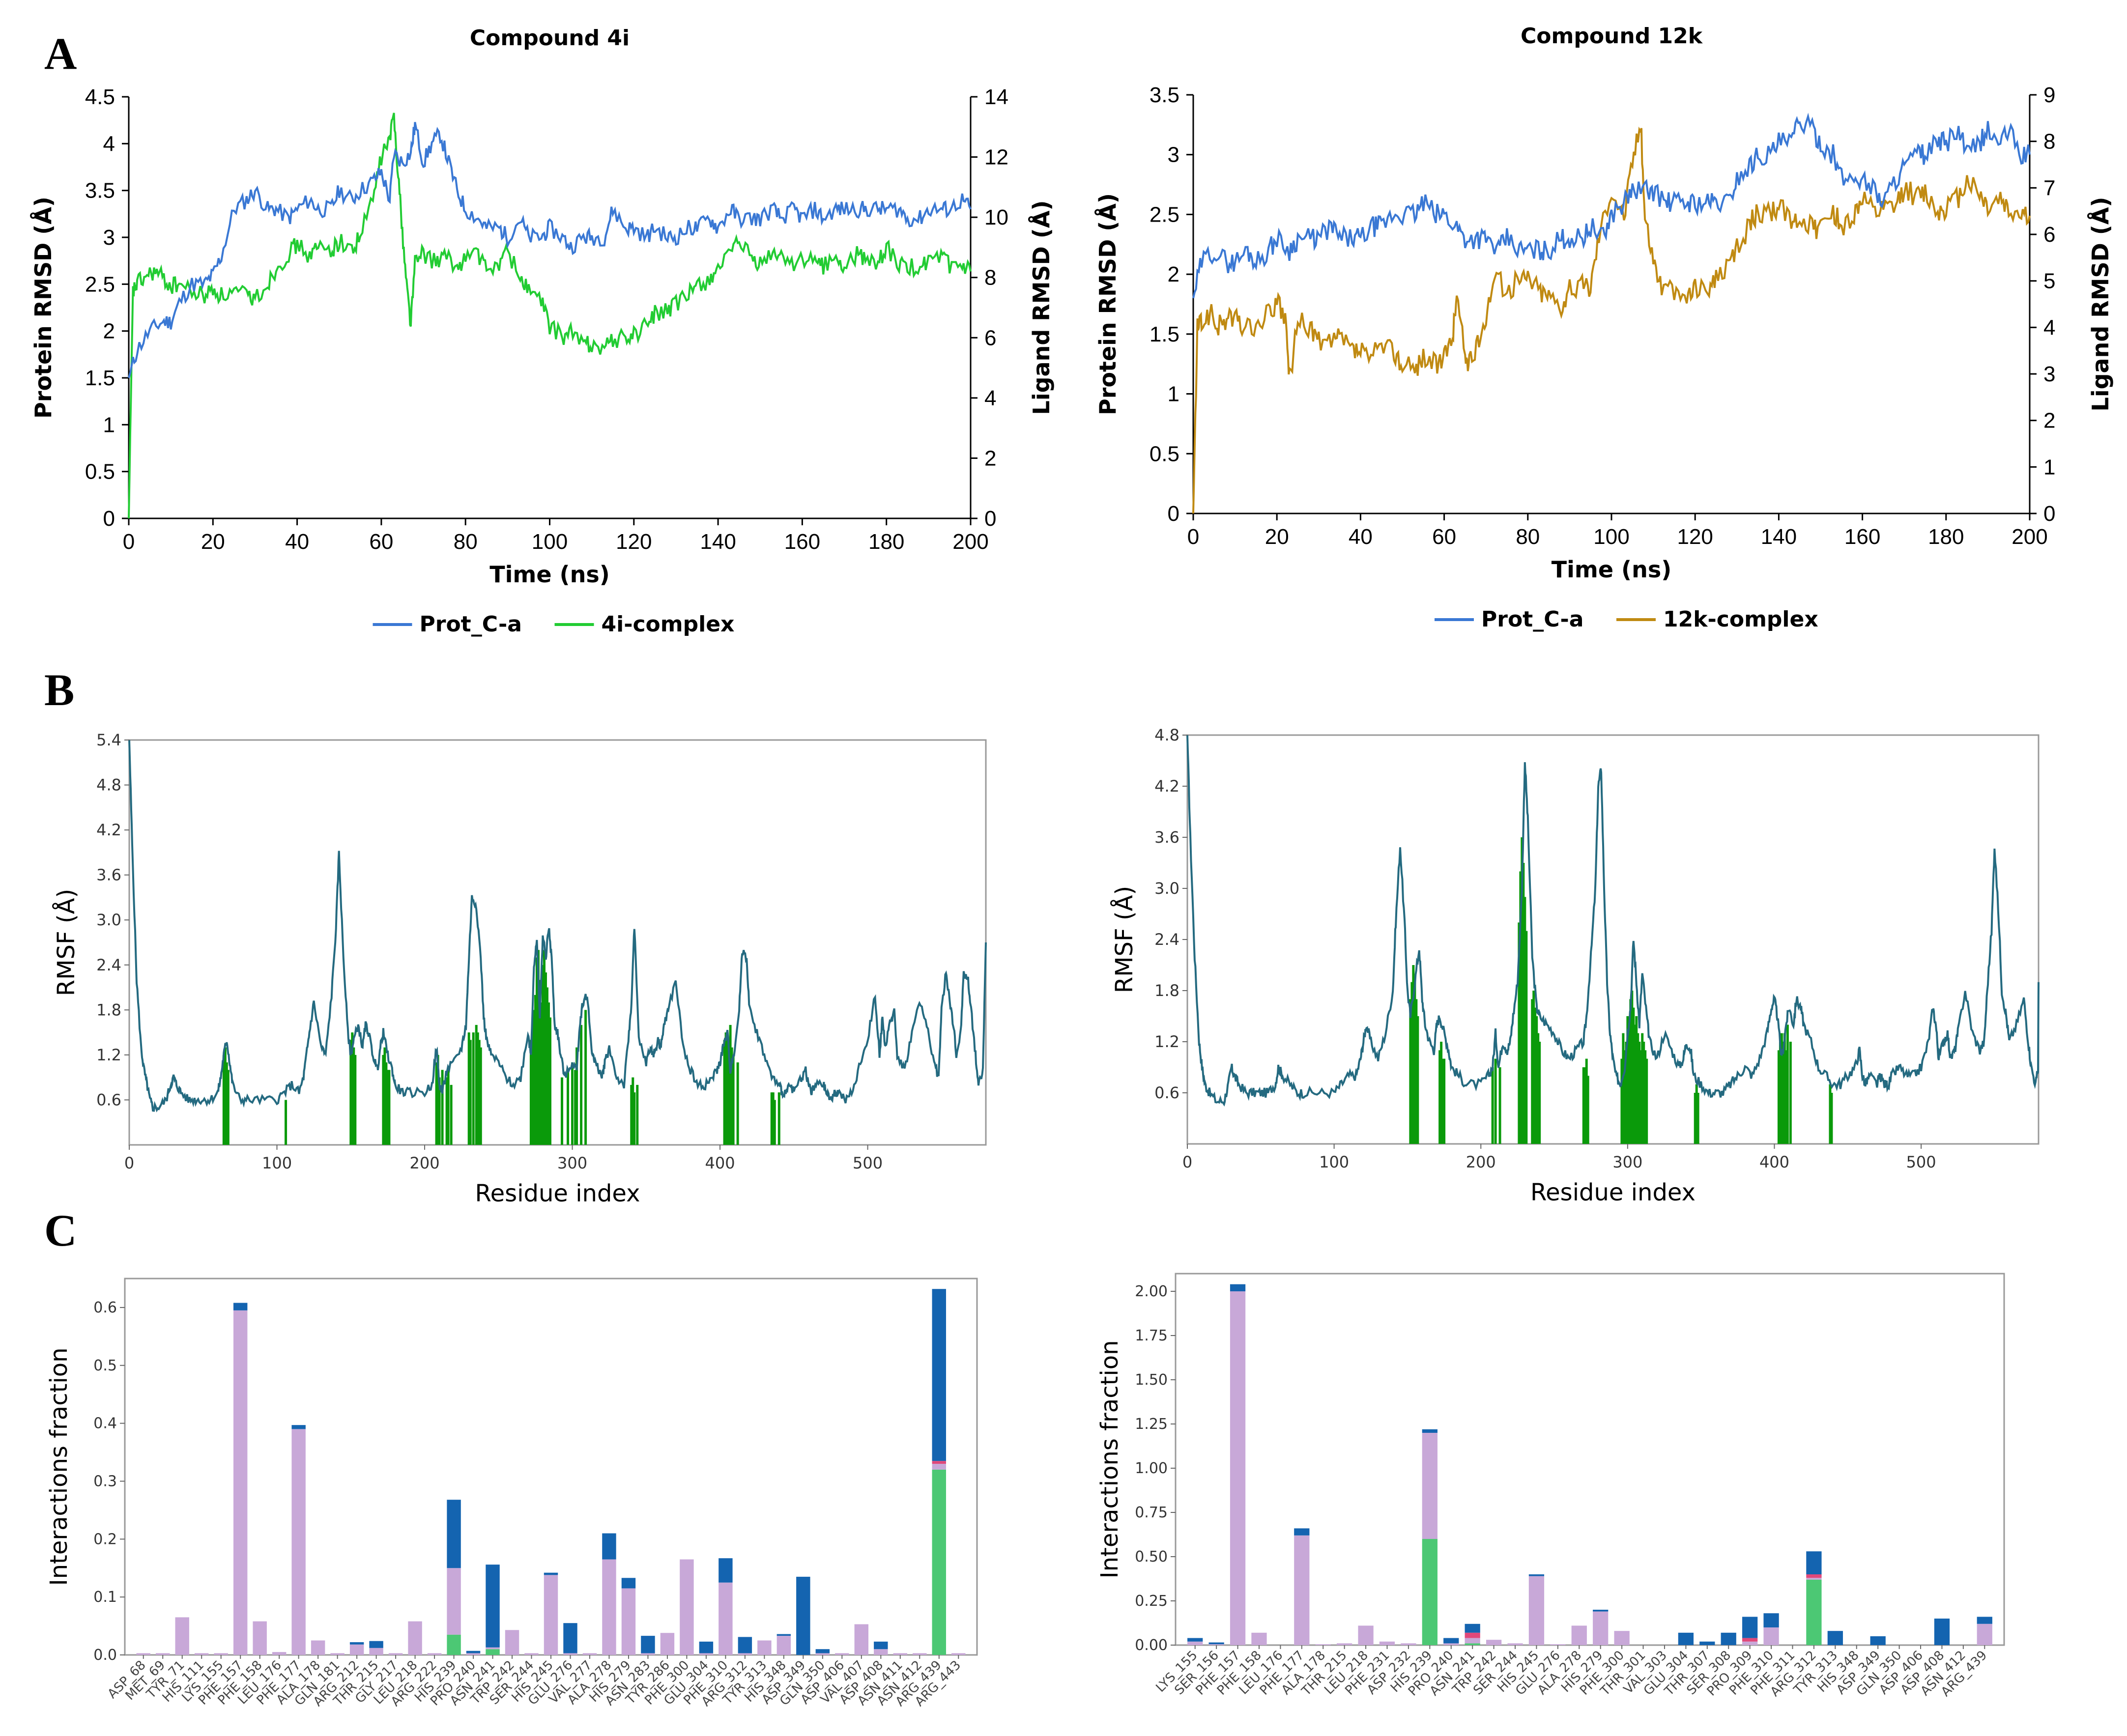 The image size is (2127, 1736). What do you see at coordinates (1921, 1162) in the screenshot?
I see `x-tick-label: 500` at bounding box center [1921, 1162].